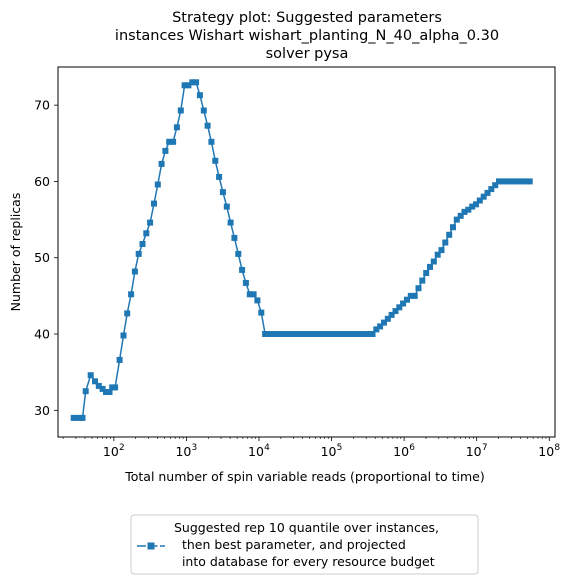 The height and width of the screenshot is (588, 571). What do you see at coordinates (46, 258) in the screenshot?
I see `y-axis-ticks: 30 40 50 60 70` at bounding box center [46, 258].